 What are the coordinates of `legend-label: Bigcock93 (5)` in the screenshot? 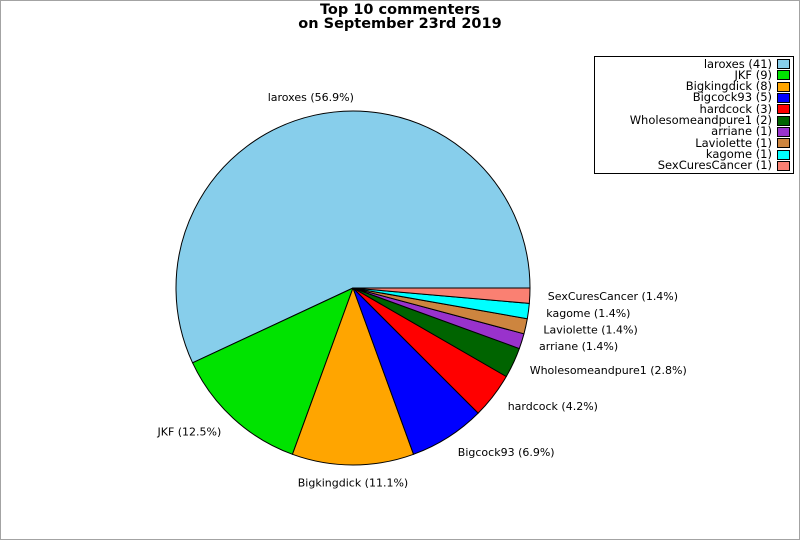 It's located at (732, 97).